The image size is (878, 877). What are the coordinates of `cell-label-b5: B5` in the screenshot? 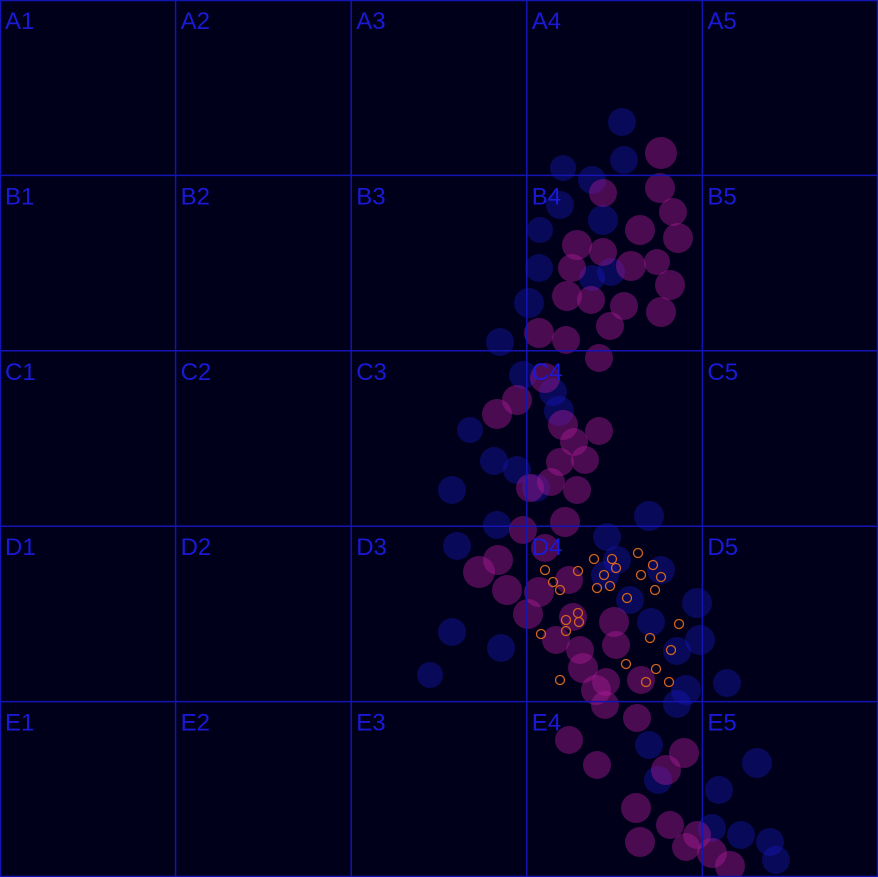 It's located at (721, 196).